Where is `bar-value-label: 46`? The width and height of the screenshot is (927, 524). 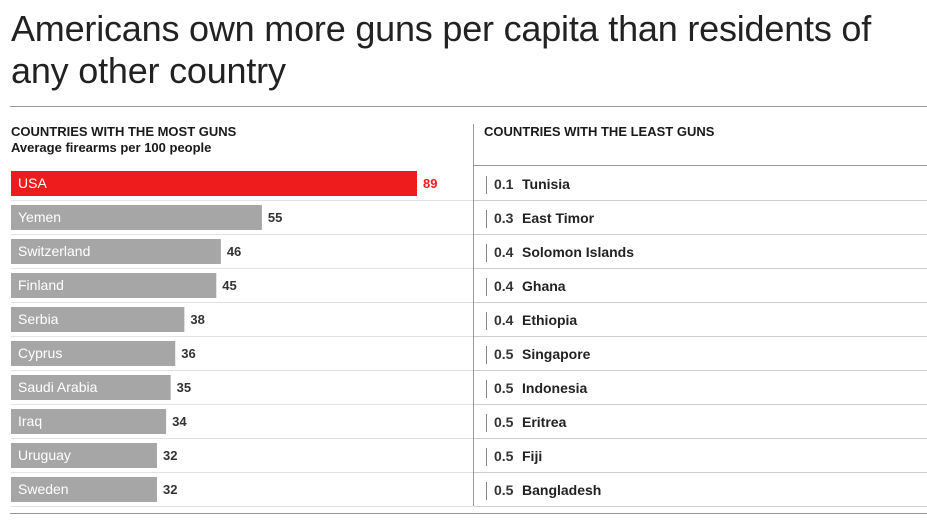
bar-value-label: 46 is located at coordinates (234, 251).